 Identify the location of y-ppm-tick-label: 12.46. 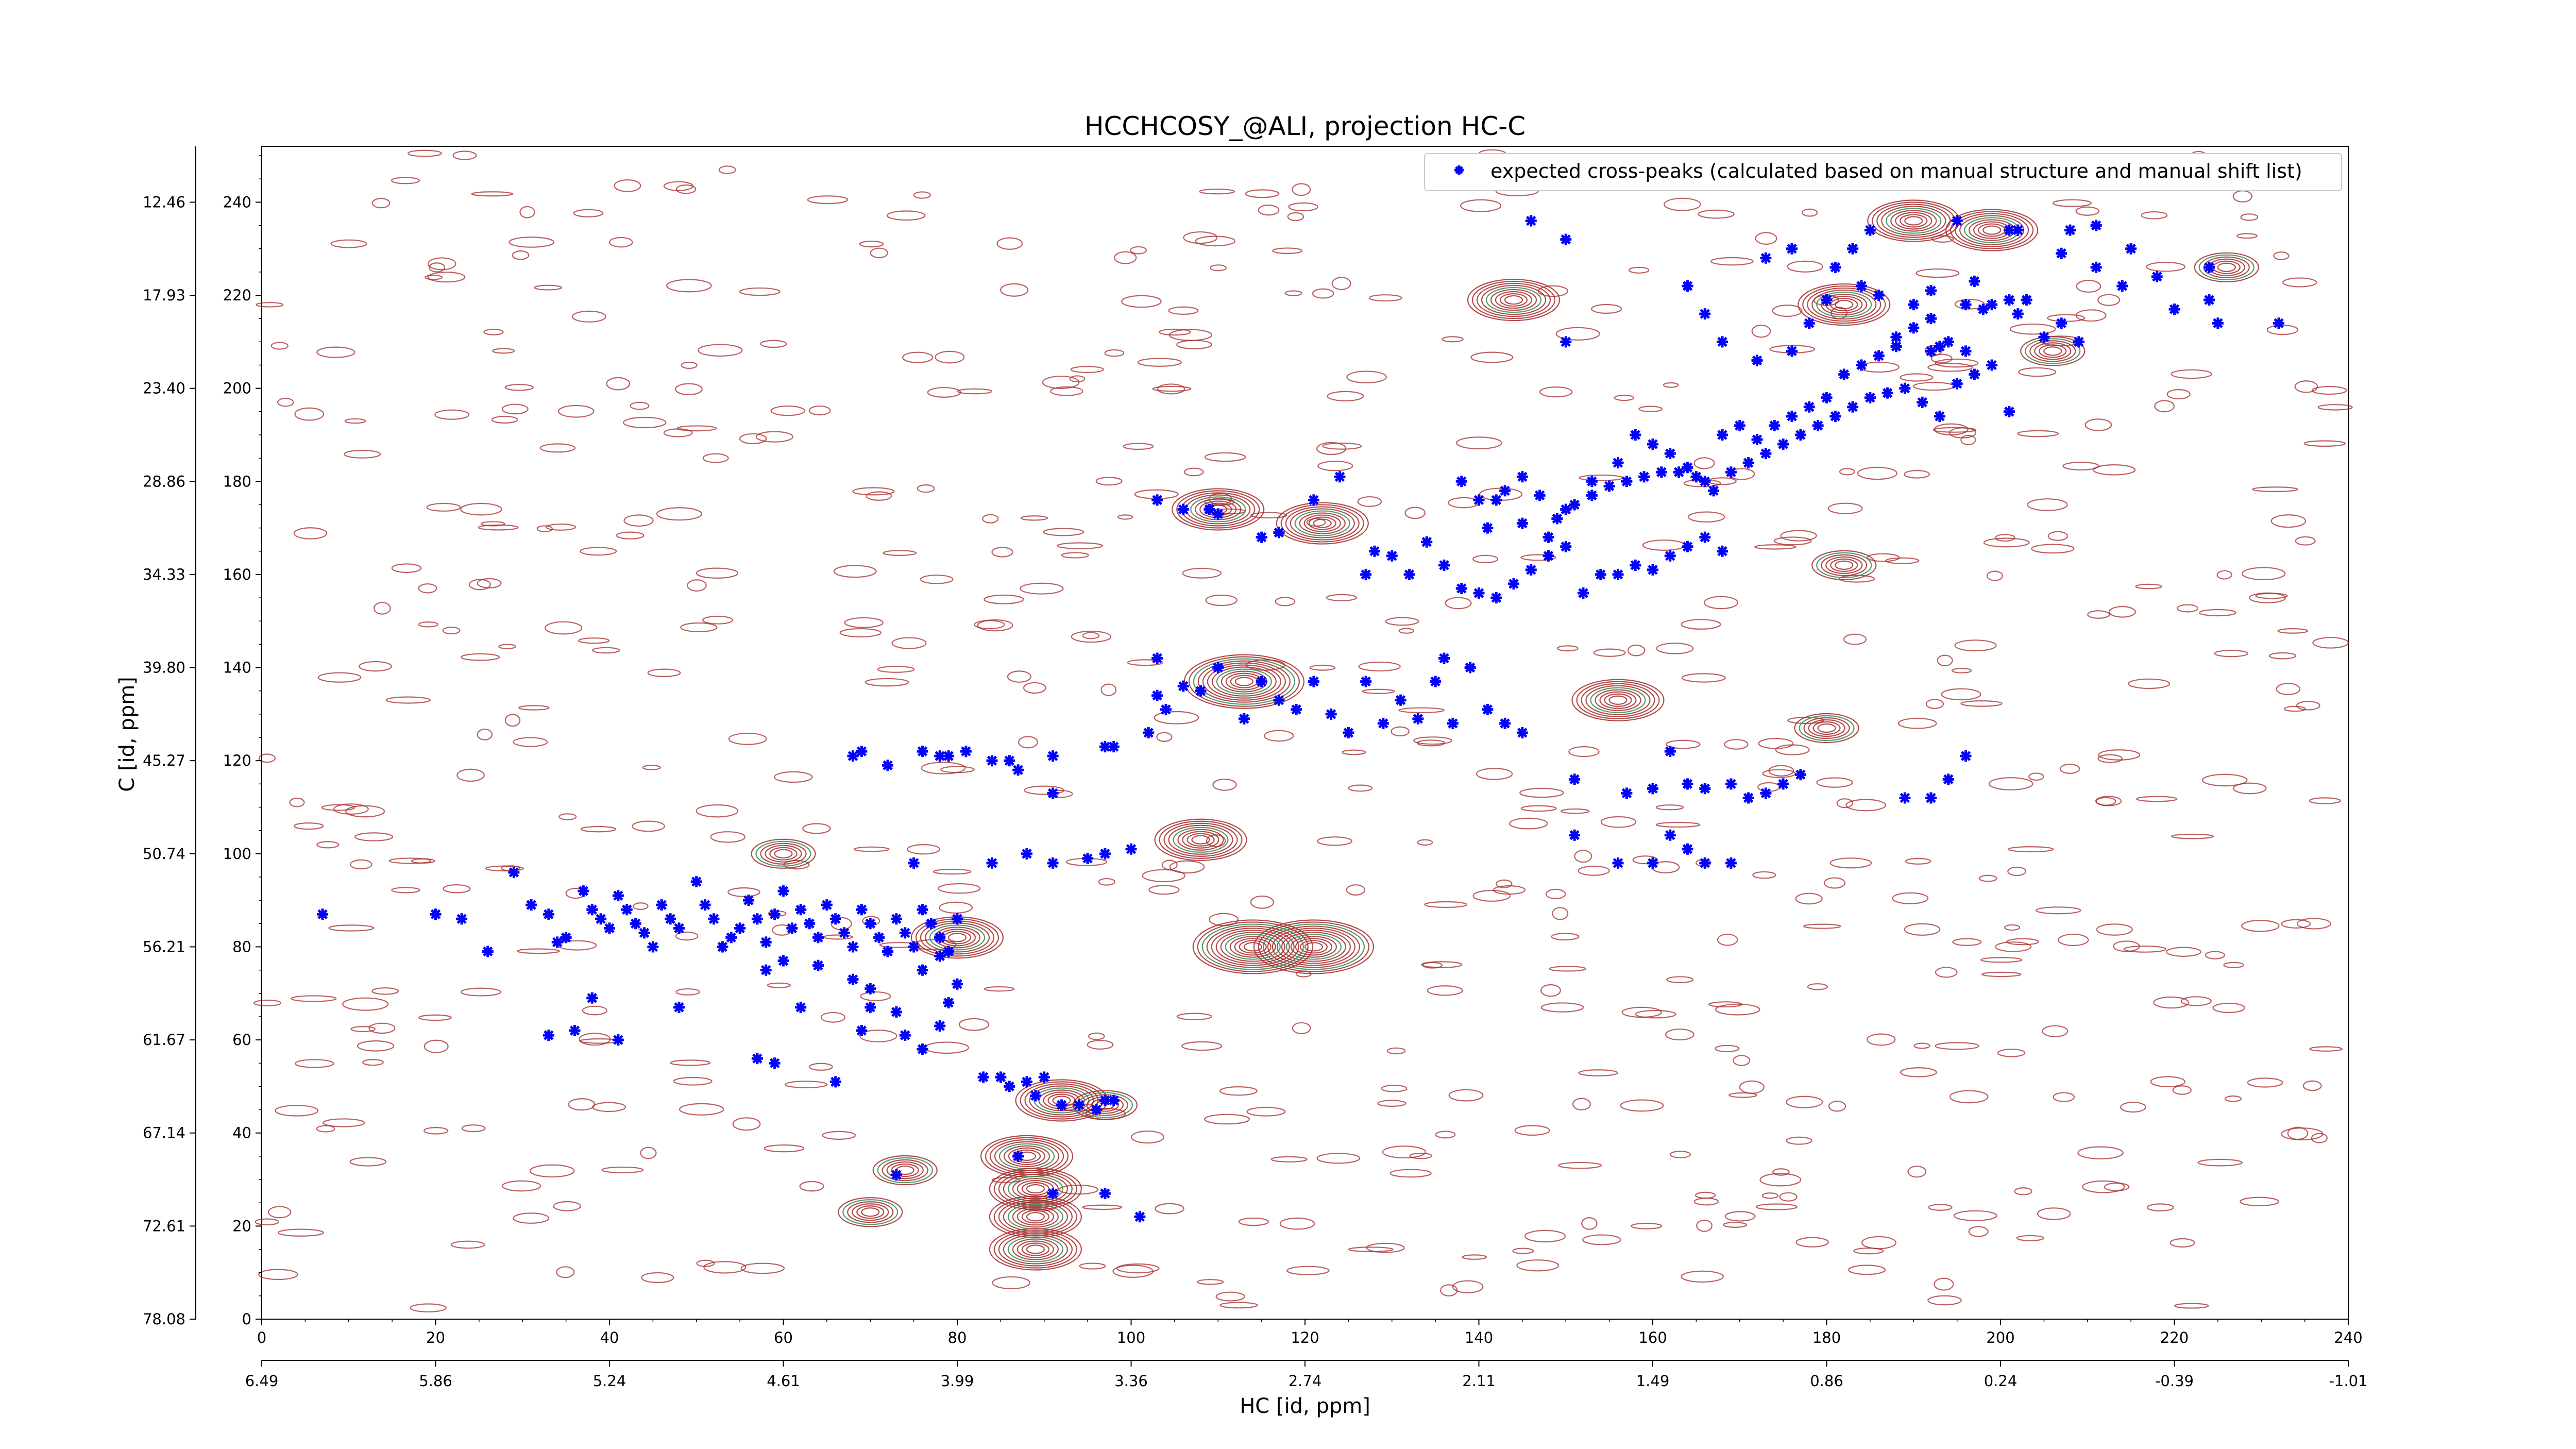
(164, 202).